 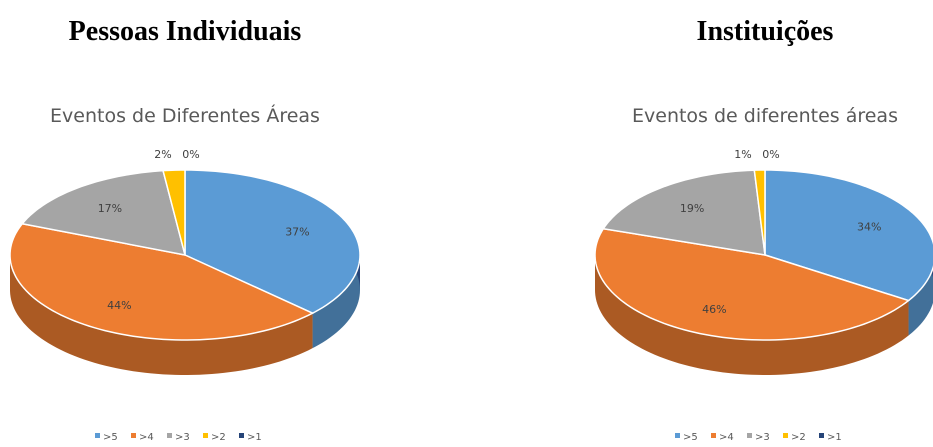 I want to click on data-label: 44%, so click(x=119, y=305).